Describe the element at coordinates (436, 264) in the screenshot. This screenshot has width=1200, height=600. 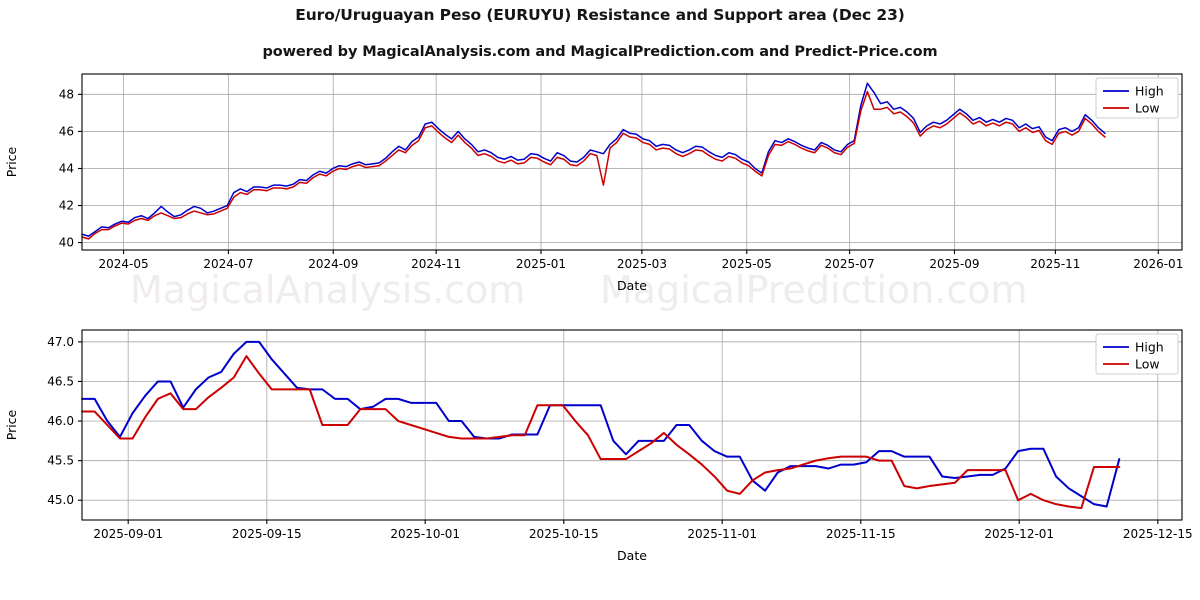
I see `x-tick-label: 2024-11` at that location.